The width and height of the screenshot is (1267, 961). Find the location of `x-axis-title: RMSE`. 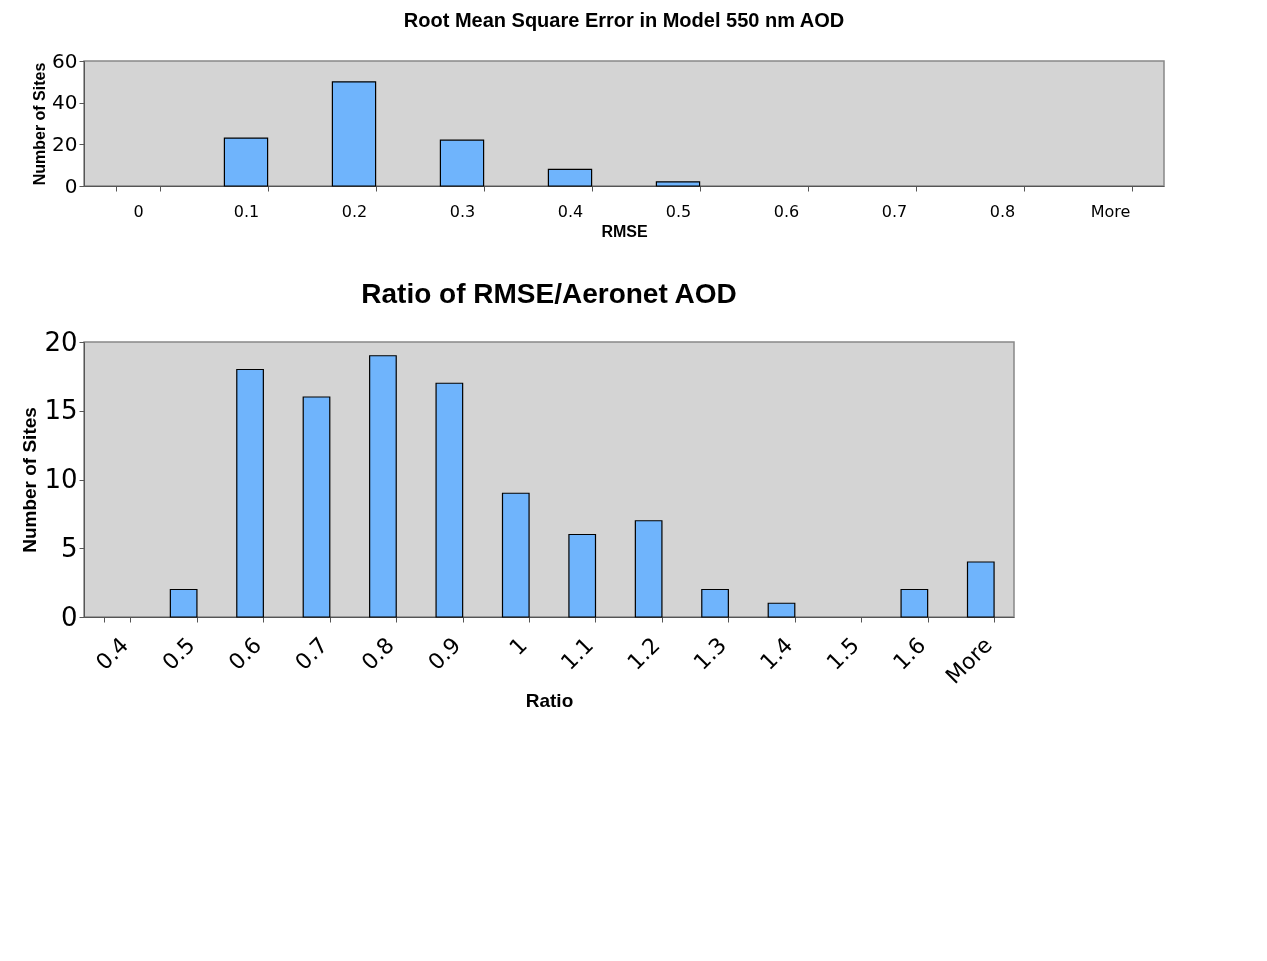

x-axis-title: RMSE is located at coordinates (624, 231).